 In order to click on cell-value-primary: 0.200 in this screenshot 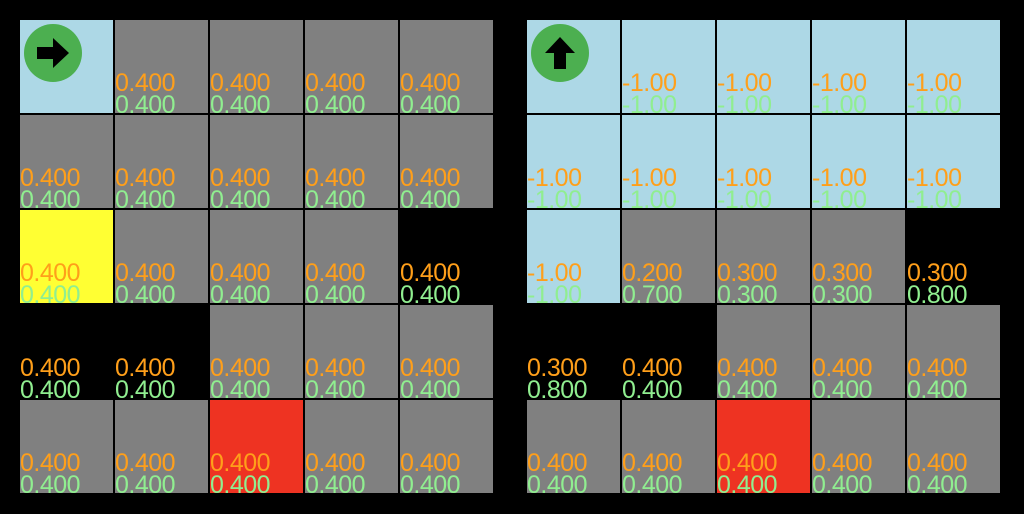, I will do `click(652, 273)`.